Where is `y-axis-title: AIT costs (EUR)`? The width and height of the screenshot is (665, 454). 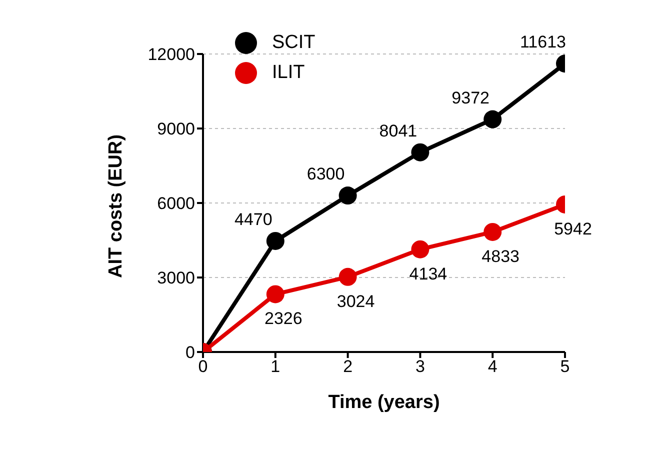 y-axis-title: AIT costs (EUR) is located at coordinates (116, 206).